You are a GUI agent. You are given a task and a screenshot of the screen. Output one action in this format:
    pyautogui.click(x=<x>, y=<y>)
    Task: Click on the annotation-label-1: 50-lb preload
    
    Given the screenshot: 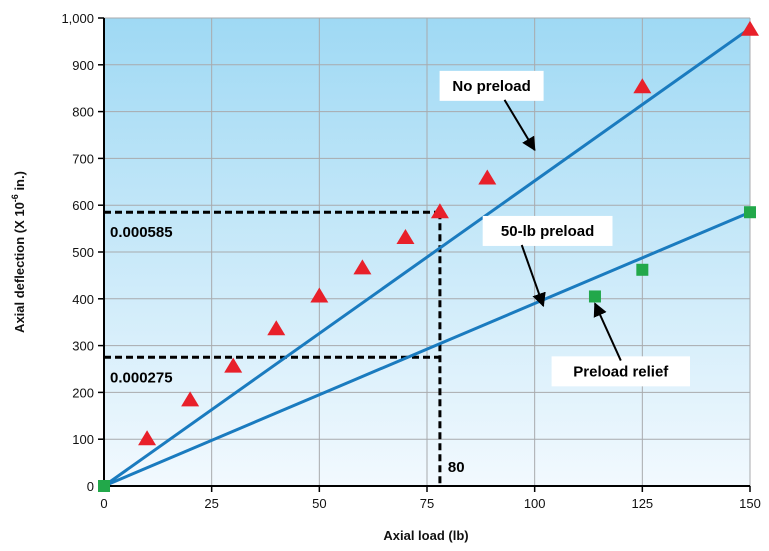 What is the action you would take?
    pyautogui.click(x=547, y=231)
    